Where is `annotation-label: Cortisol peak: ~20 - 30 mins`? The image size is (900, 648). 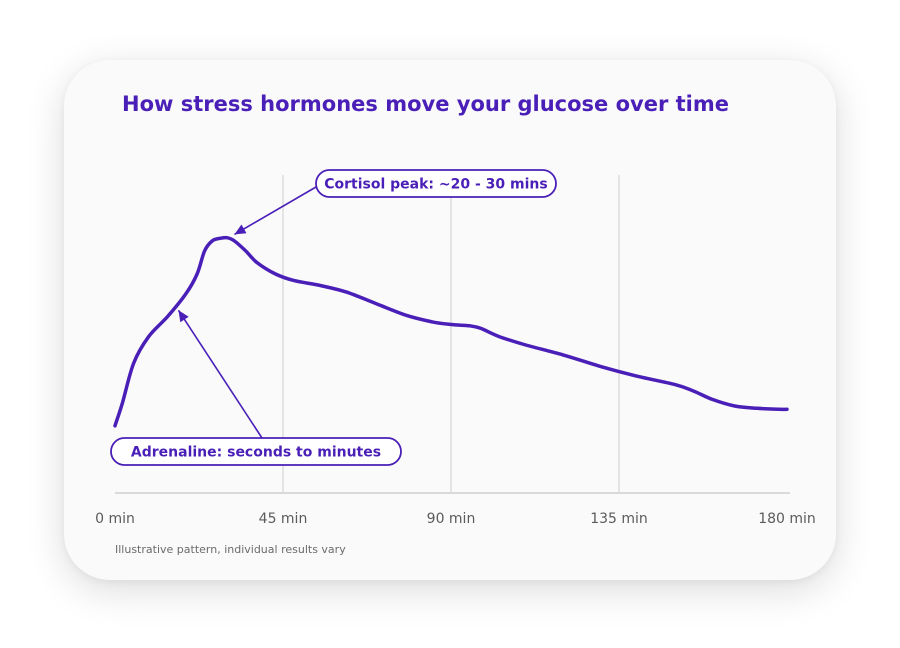
annotation-label: Cortisol peak: ~20 - 30 mins is located at coordinates (435, 185).